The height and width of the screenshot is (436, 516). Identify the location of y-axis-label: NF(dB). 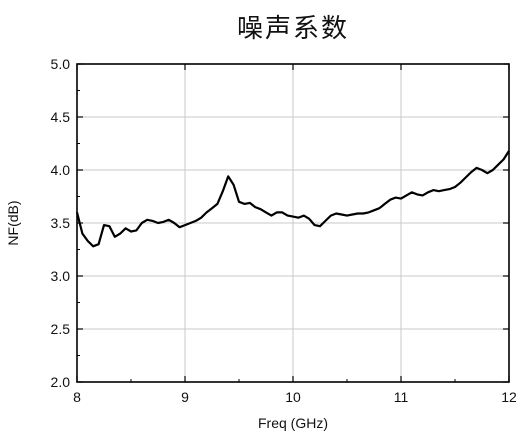
(13, 222).